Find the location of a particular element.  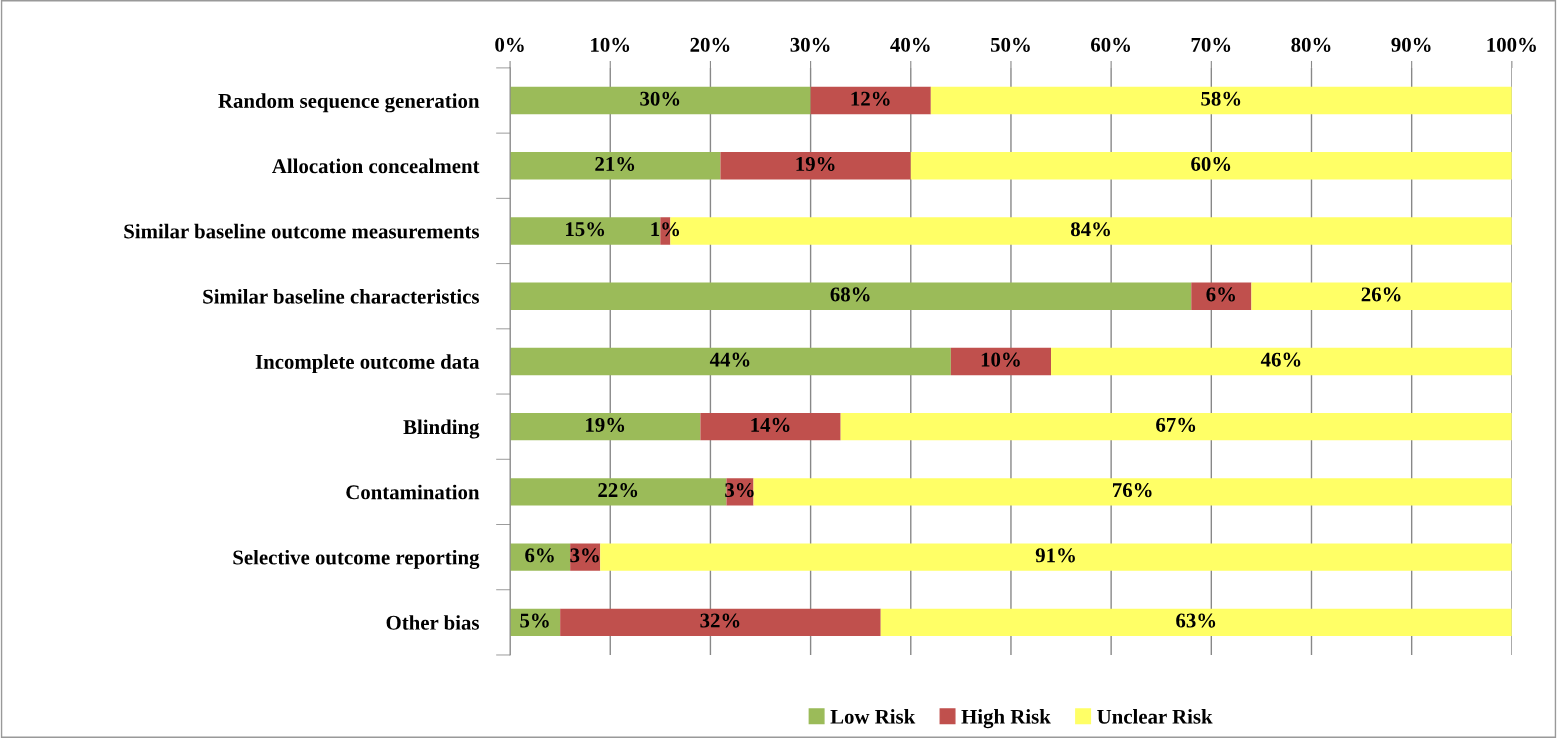

y-tick-label: Similar baseline outcome measurements is located at coordinates (302, 231).